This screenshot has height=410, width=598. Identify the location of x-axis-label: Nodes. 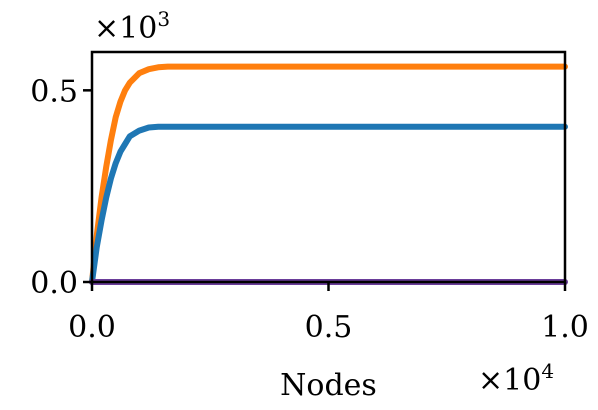
(328, 385).